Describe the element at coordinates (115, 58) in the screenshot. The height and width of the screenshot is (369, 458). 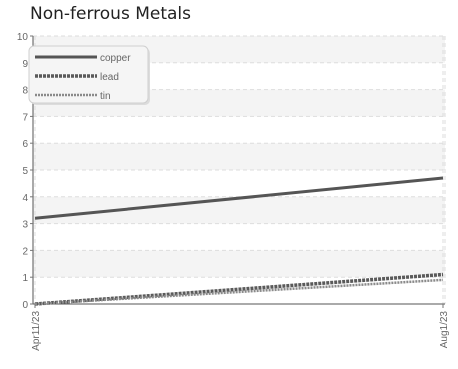
I see `legend-label-copper: copper` at that location.